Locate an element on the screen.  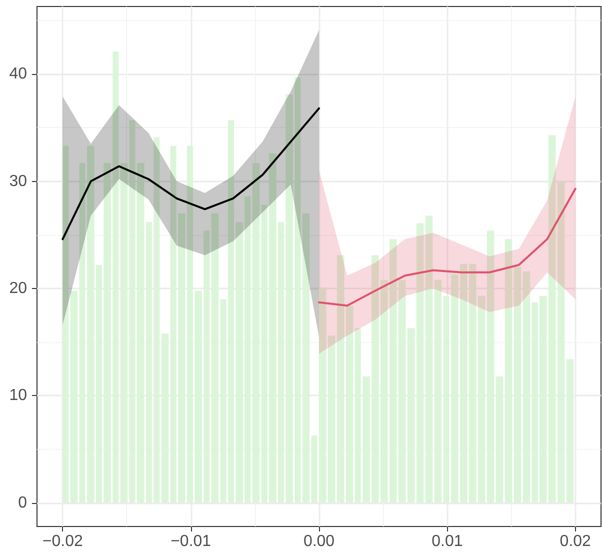
y-tick-label: 10 is located at coordinates (18, 395).